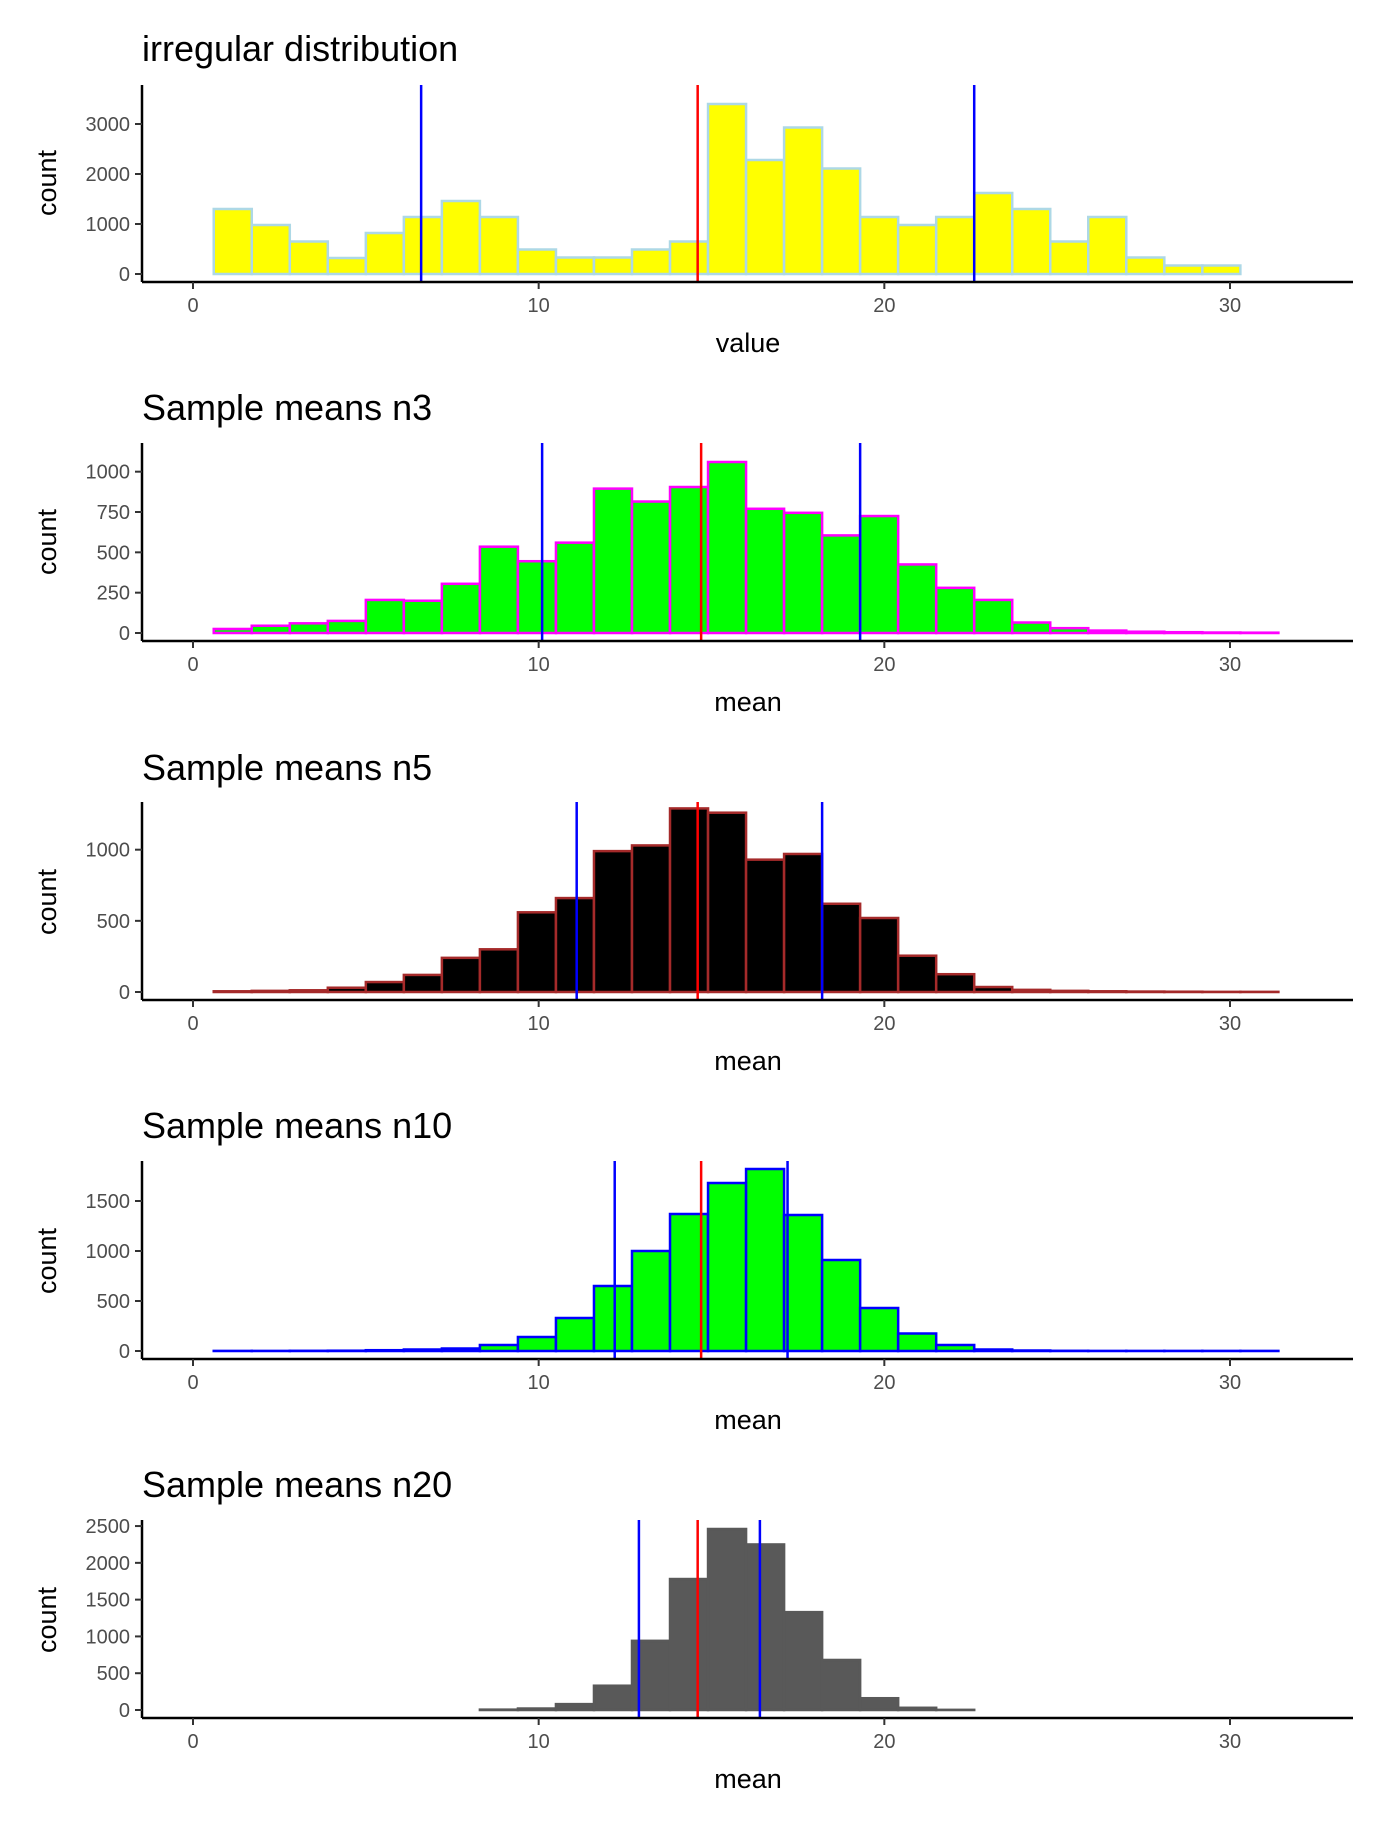 This screenshot has height=1830, width=1388. What do you see at coordinates (297, 1484) in the screenshot?
I see `panel-title: Sample means n20` at bounding box center [297, 1484].